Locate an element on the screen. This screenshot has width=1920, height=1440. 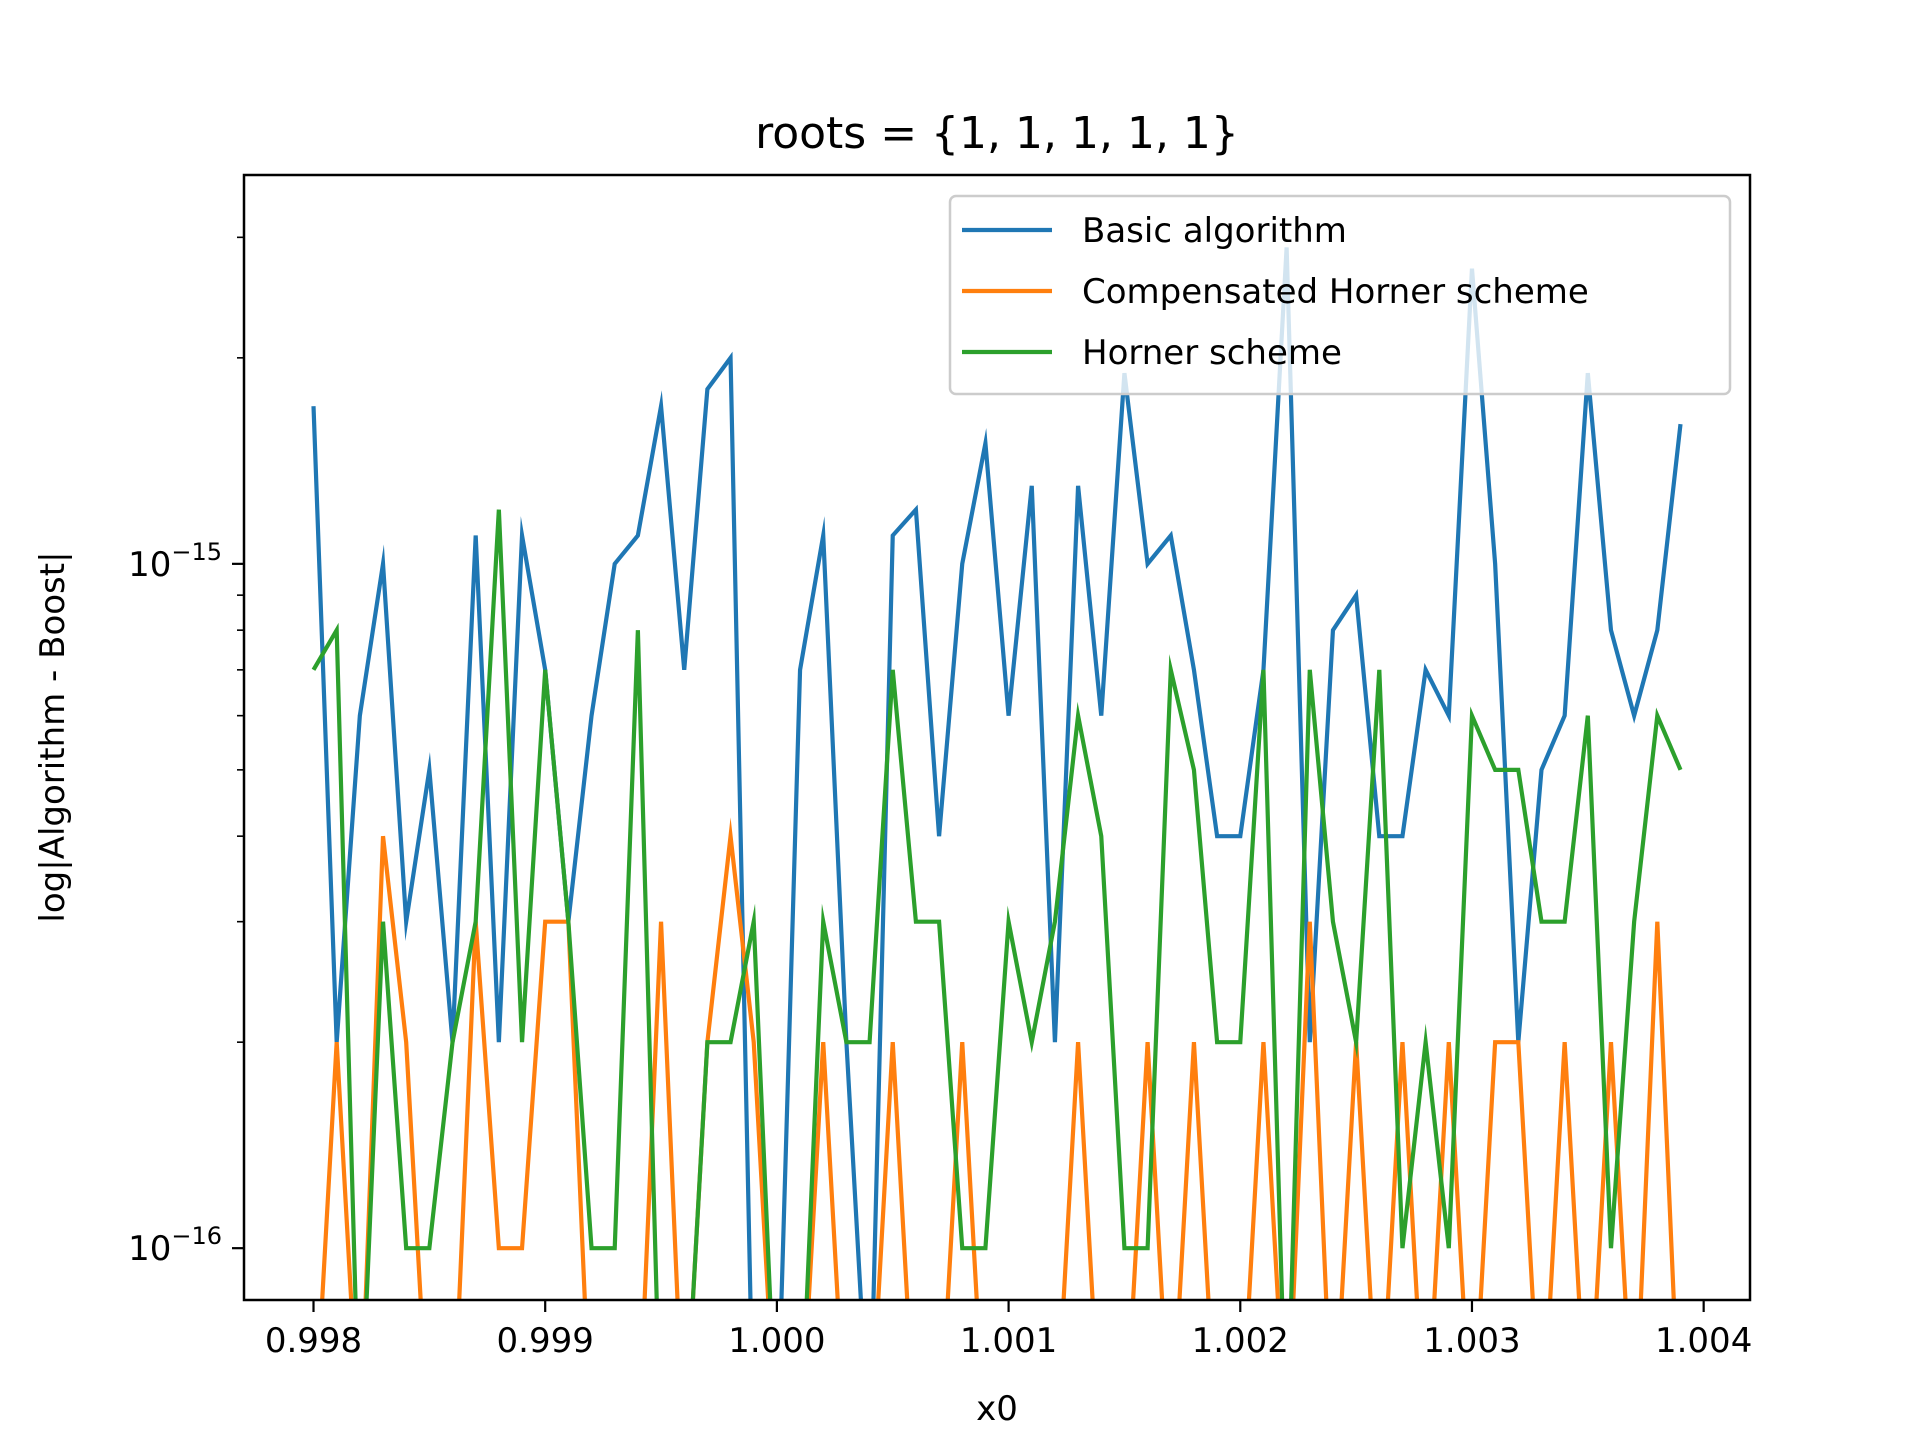
y-axis: 10−16 10−15 is located at coordinates (186, 752).